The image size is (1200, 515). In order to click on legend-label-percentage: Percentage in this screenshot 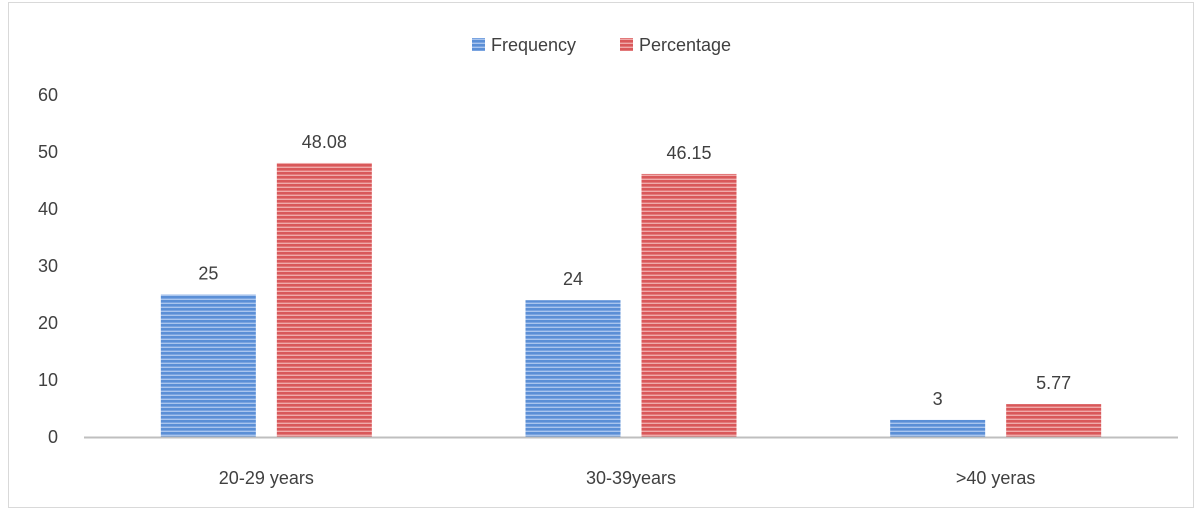, I will do `click(685, 45)`.